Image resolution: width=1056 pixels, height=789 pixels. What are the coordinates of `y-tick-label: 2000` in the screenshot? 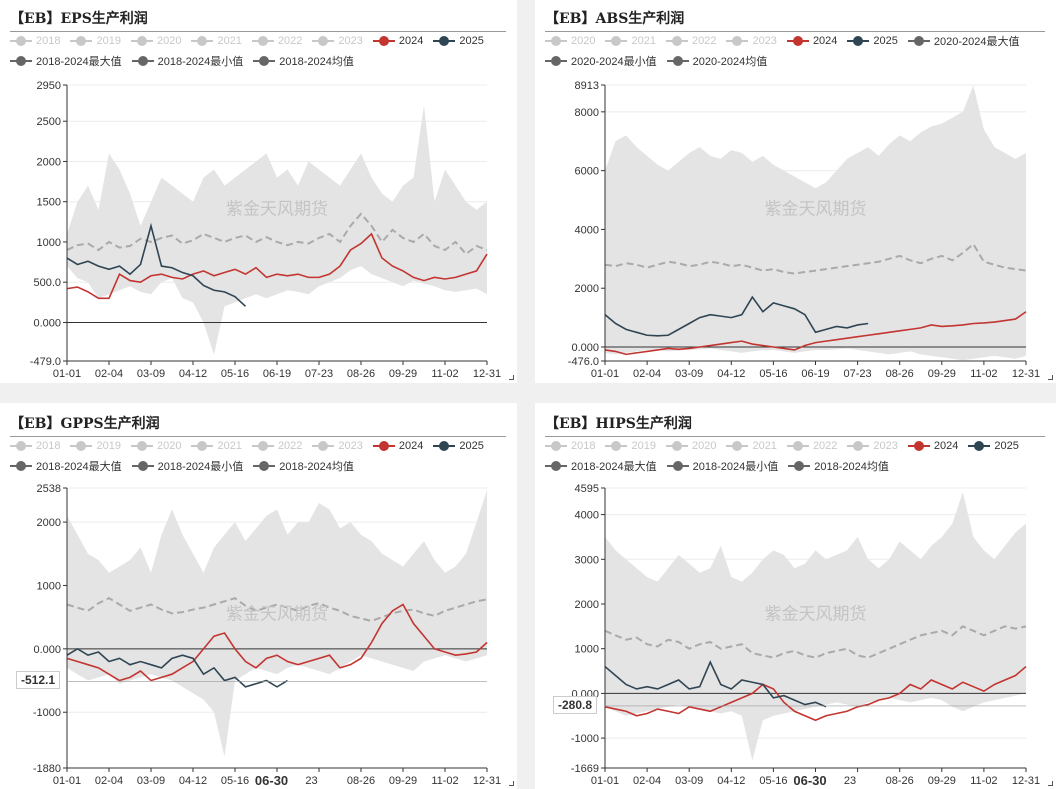 It's located at (49, 523).